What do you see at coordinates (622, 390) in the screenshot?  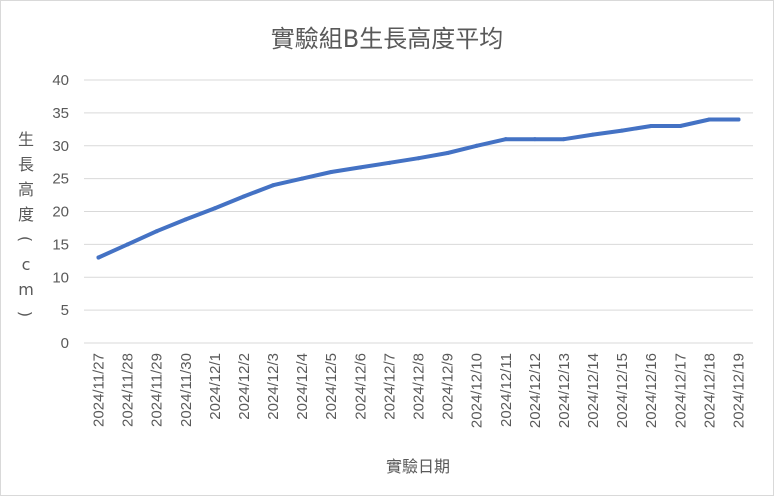 I see `x-tick-label: 2024/12/15` at bounding box center [622, 390].